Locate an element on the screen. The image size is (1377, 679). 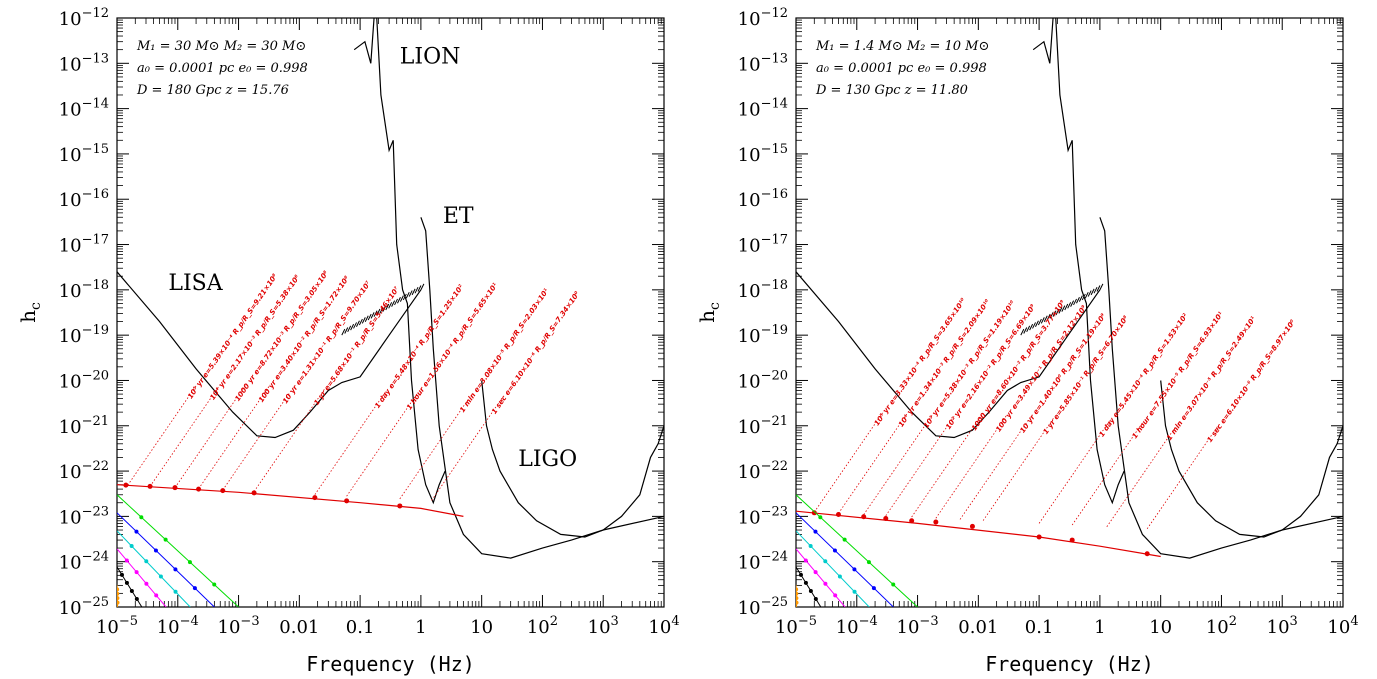
param-line: M₁ = 1.4 M⊙ M₂ = 10 M⊙ is located at coordinates (902, 46).